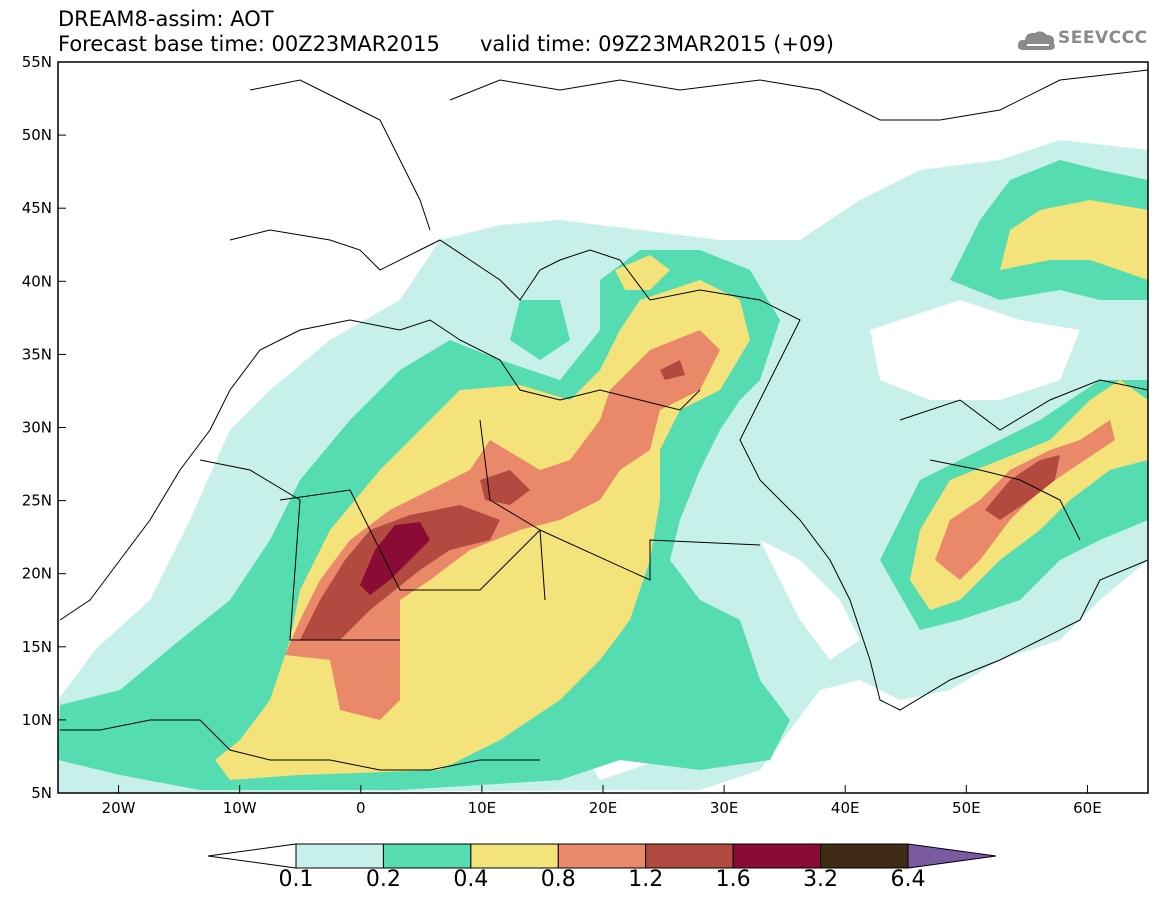 Image resolution: width=1165 pixels, height=905 pixels. I want to click on colorbar-level-label: 6.4, so click(908, 879).